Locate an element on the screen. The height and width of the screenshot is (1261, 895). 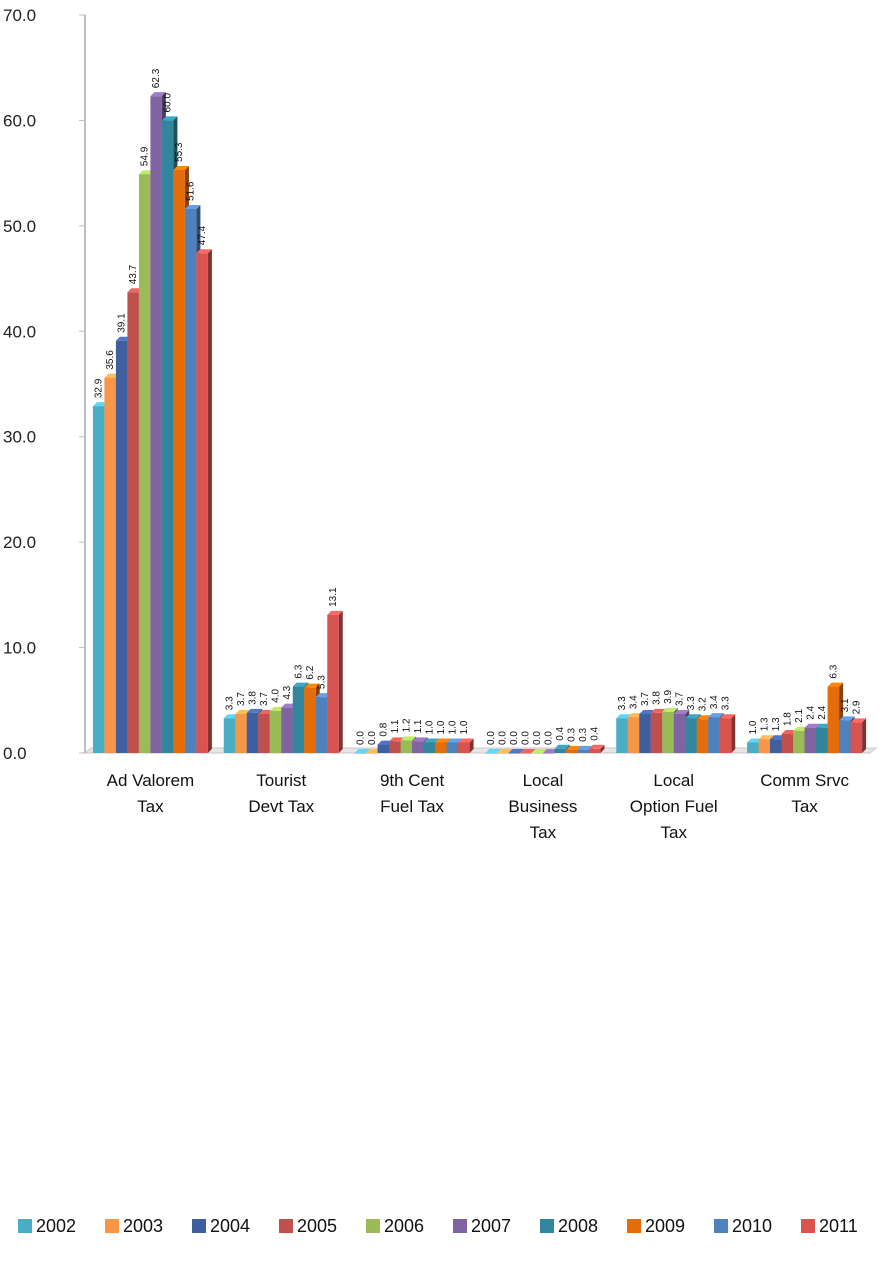
data-label: 13.1 is located at coordinates (333, 597).